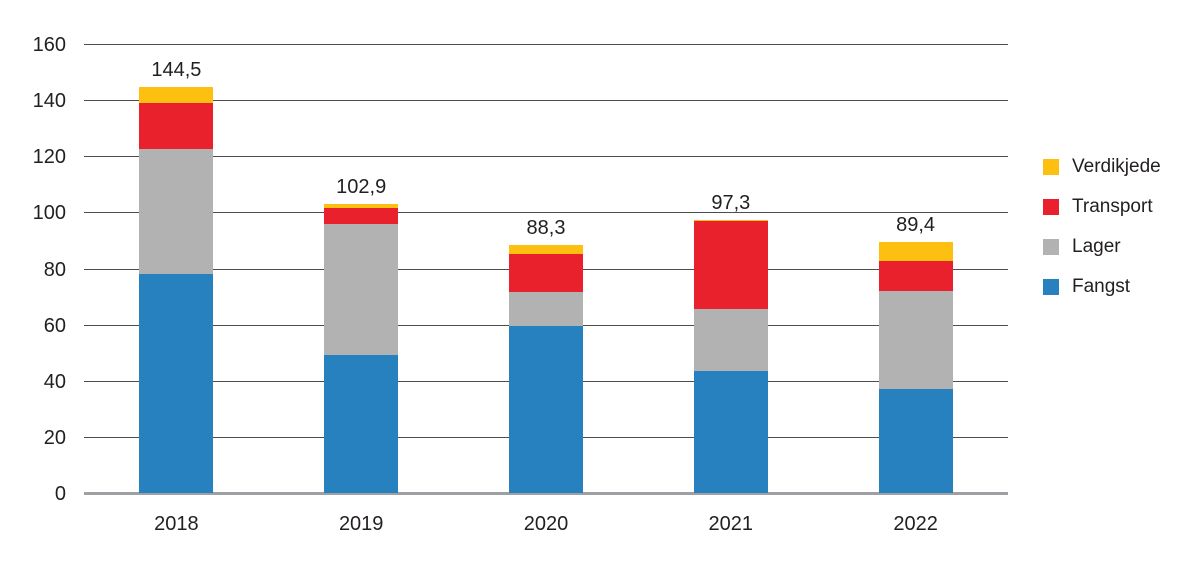 This screenshot has width=1200, height=569. What do you see at coordinates (730, 340) in the screenshot?
I see `bar-segment-lager-2021` at bounding box center [730, 340].